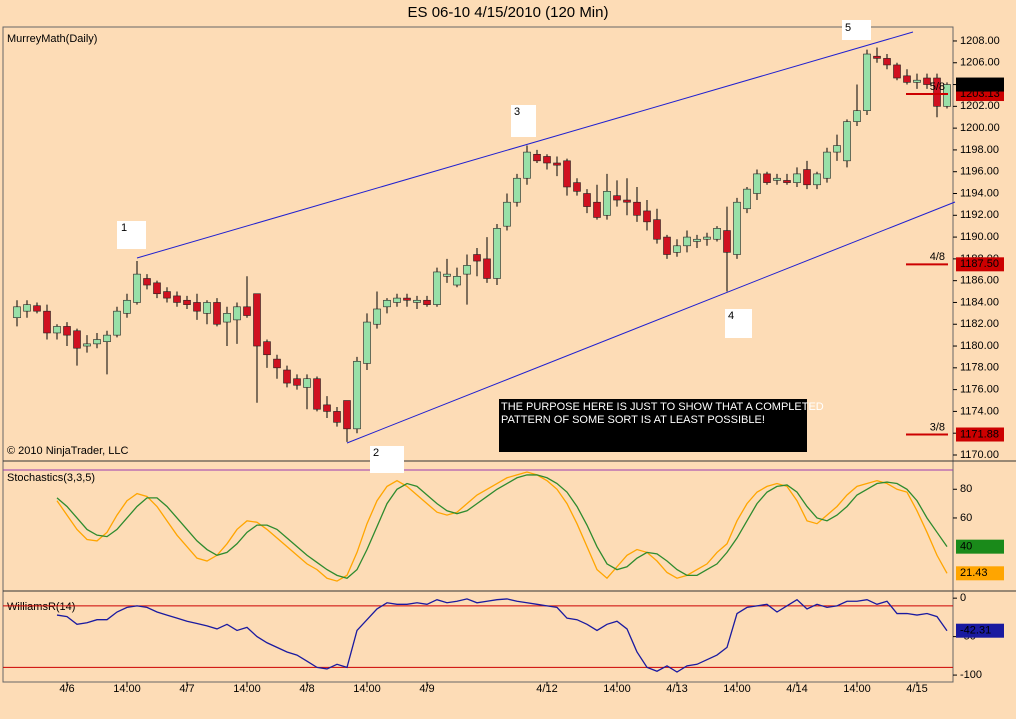 This screenshot has width=1016, height=719. What do you see at coordinates (979, 237) in the screenshot?
I see `y-tick-label: 1190.00` at bounding box center [979, 237].